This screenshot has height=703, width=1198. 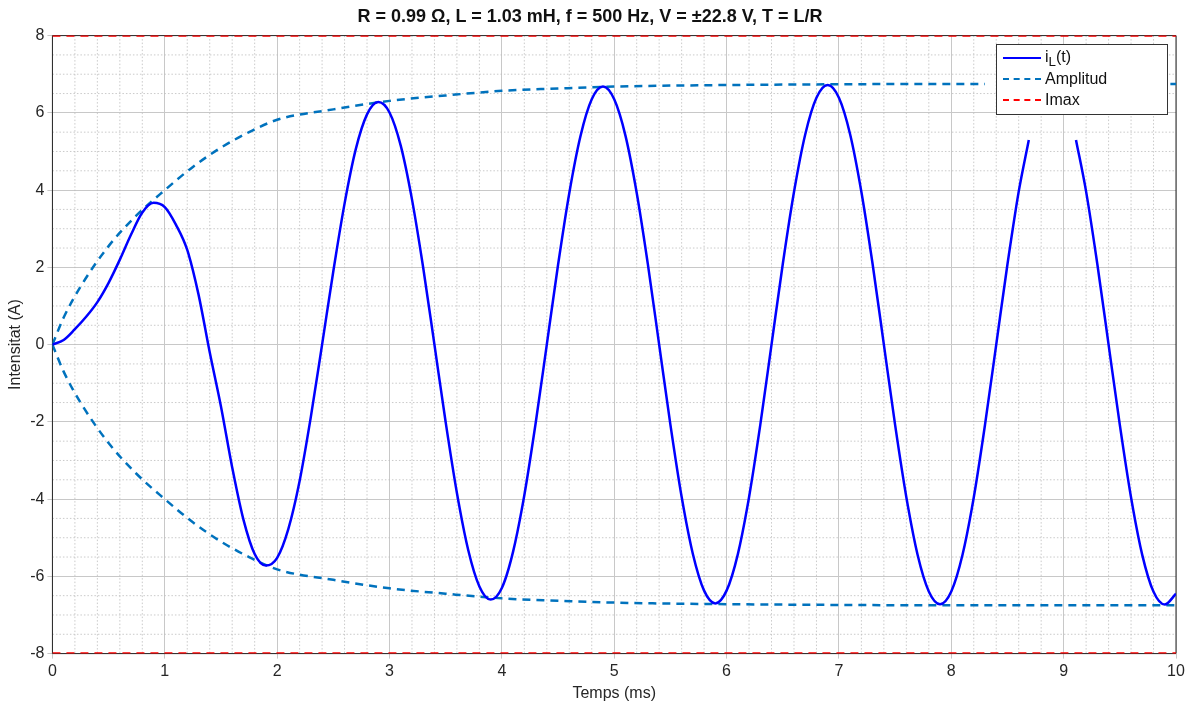 What do you see at coordinates (614, 670) in the screenshot?
I see `x-tick-label: 5` at bounding box center [614, 670].